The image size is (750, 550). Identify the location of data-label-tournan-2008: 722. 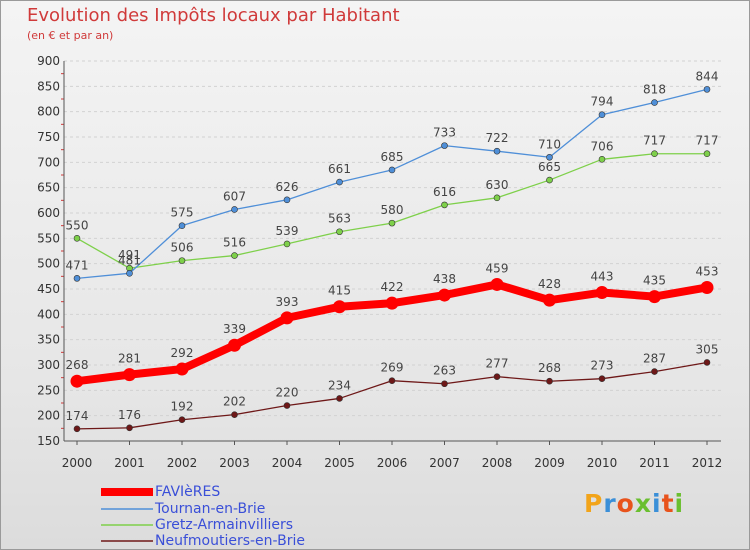
(497, 138).